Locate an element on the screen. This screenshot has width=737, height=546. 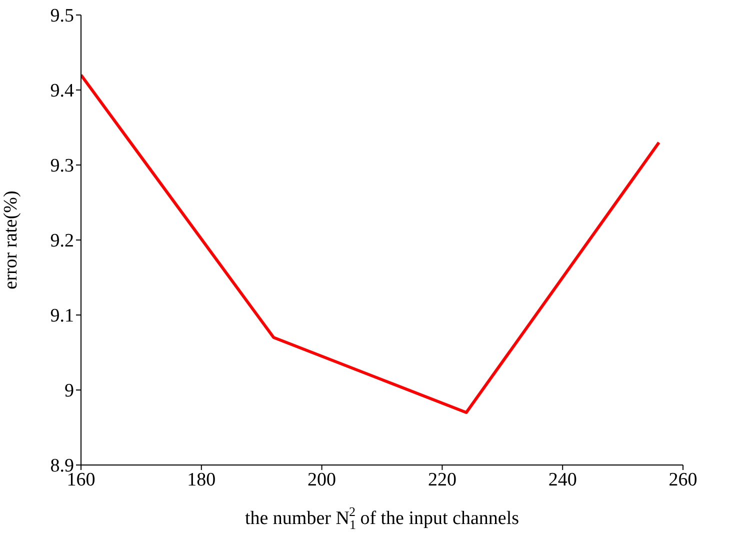
y-axis-title: error rate(%) is located at coordinates (11, 240).